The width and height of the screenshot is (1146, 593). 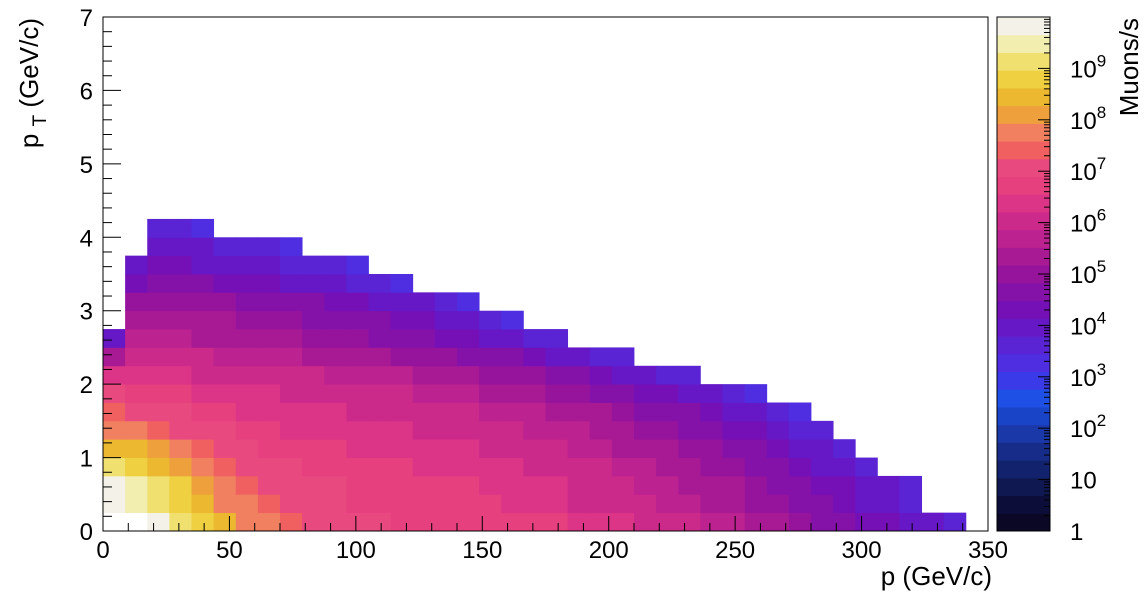 I want to click on x-axis-title: p (GeV/c), so click(x=936, y=576).